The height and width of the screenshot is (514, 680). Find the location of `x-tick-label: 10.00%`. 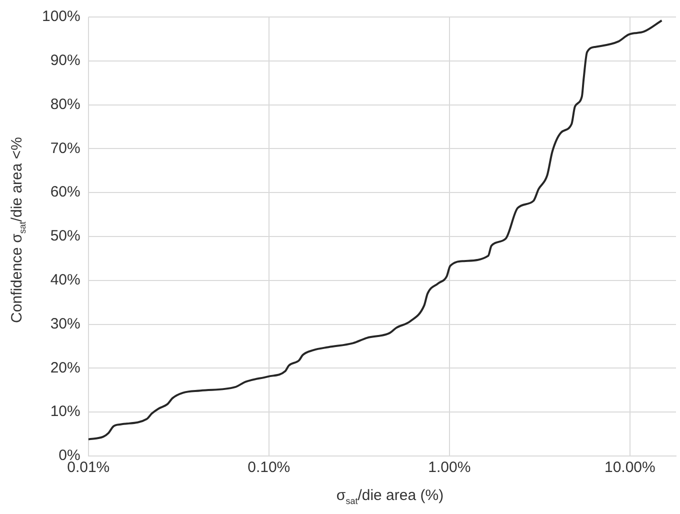

x-tick-label: 10.00% is located at coordinates (630, 467).